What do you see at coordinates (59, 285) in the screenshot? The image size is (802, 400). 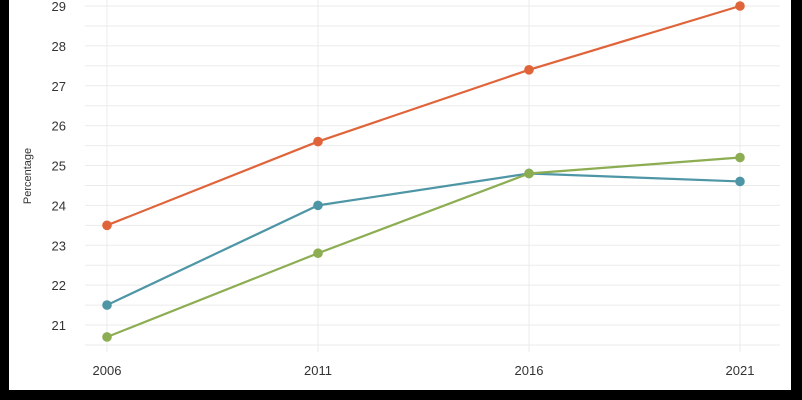 I see `y-tick-label: 22` at bounding box center [59, 285].